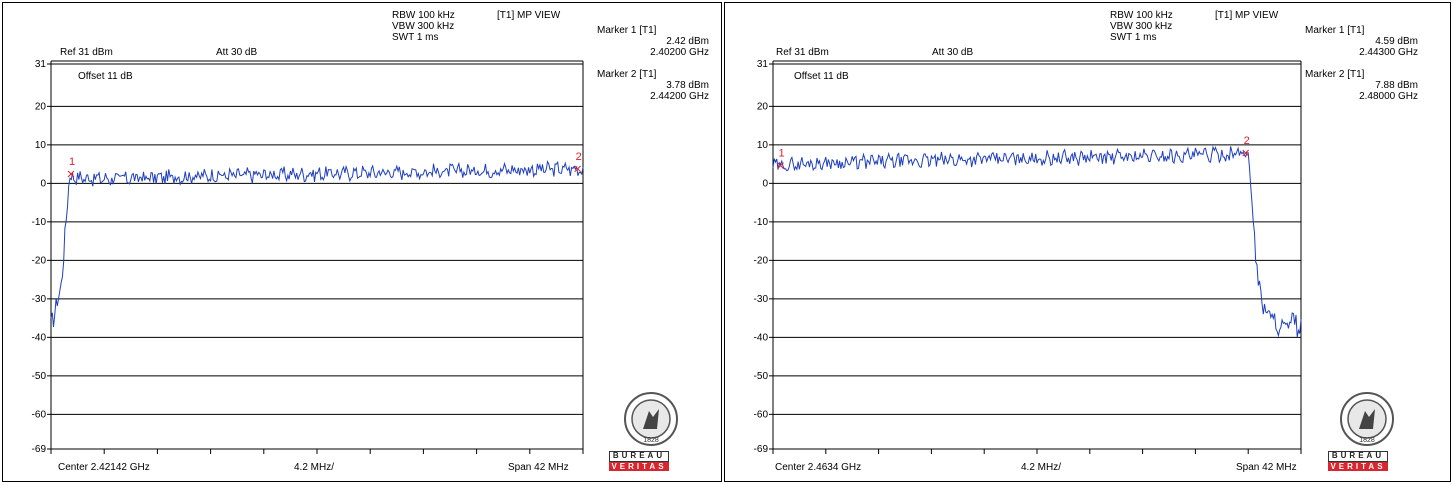  I want to click on marker-1-level: 2.42 dBm, so click(687, 41).